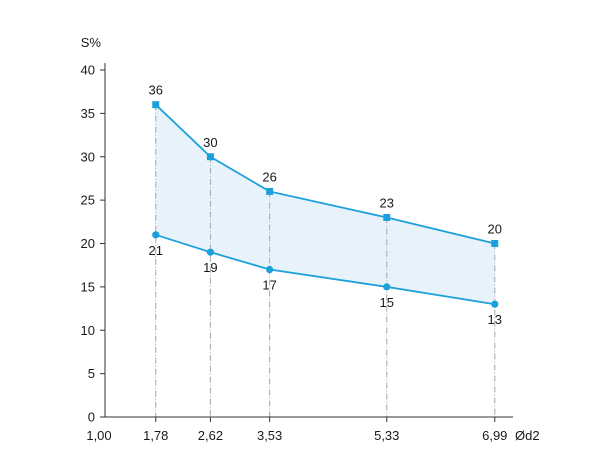 The height and width of the screenshot is (472, 602). I want to click on x-tick-label: 2,62, so click(210, 435).